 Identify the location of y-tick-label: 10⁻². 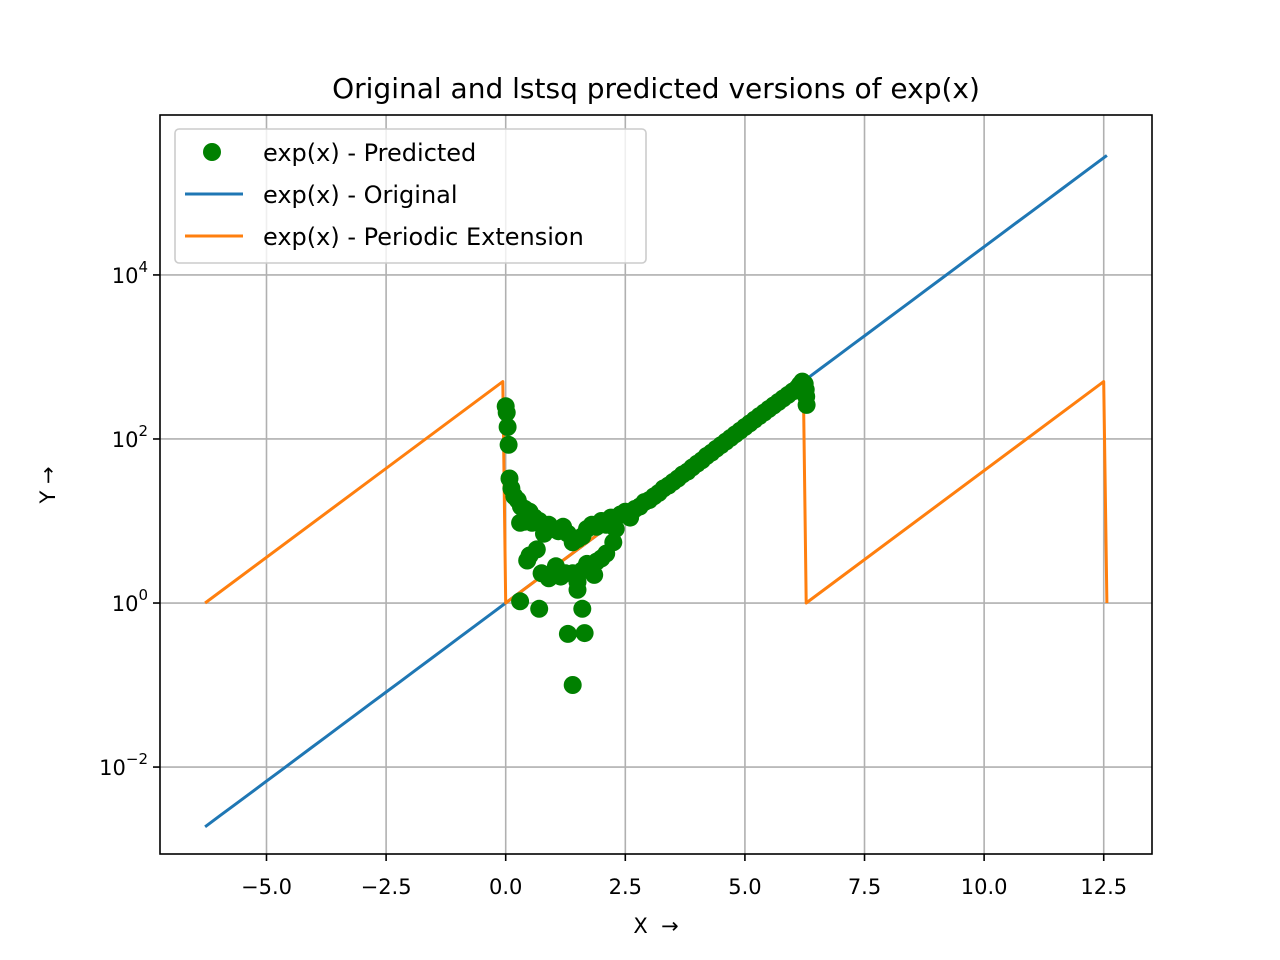
(123, 765).